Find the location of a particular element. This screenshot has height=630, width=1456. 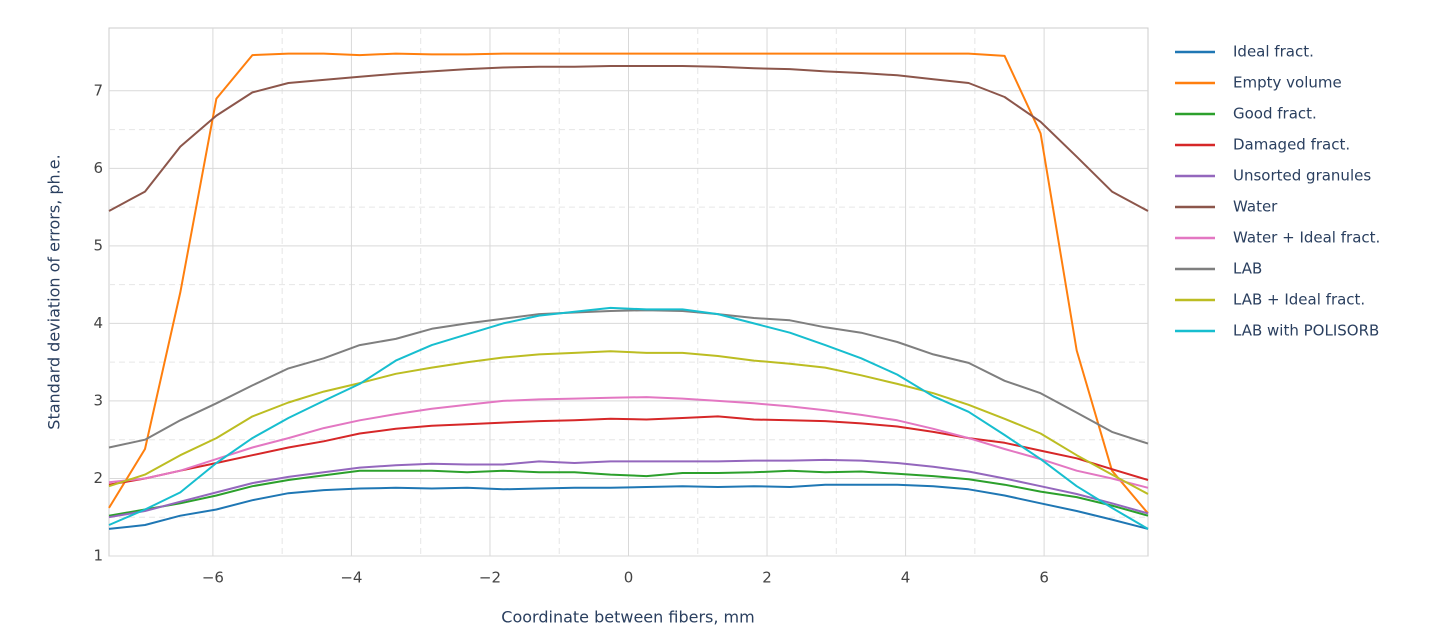

x-tick-label: 6 is located at coordinates (1044, 578).